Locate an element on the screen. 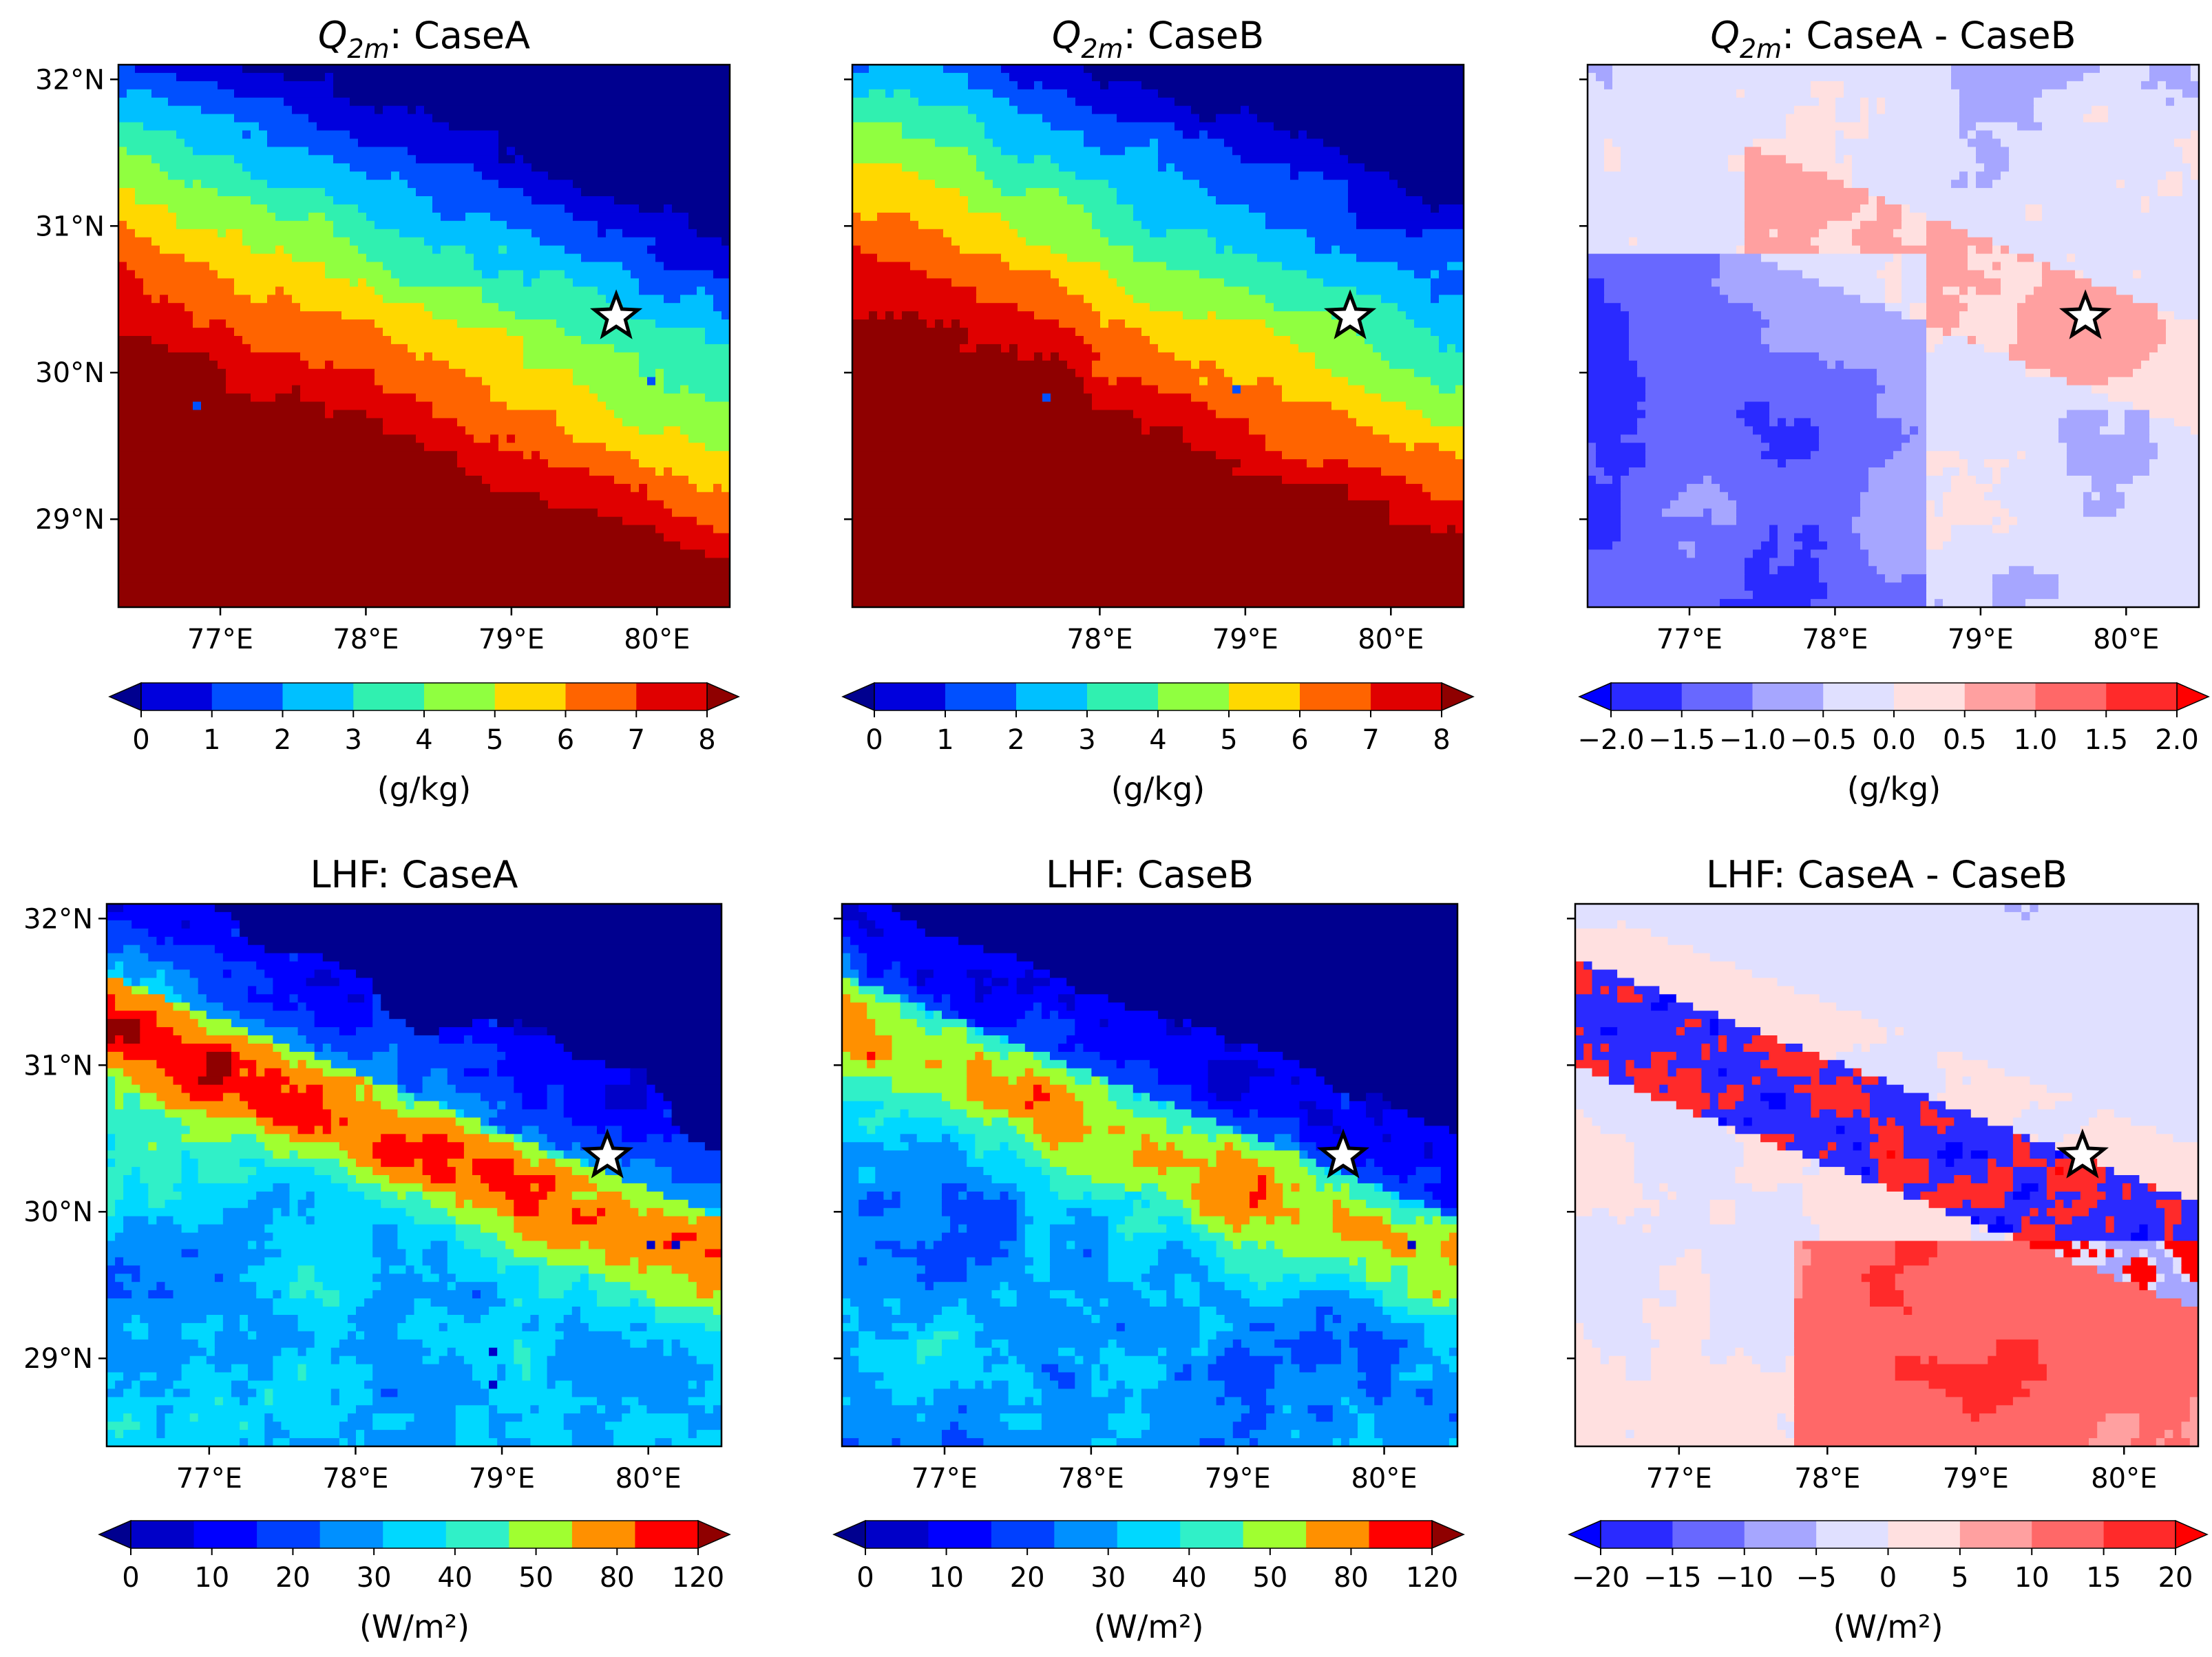 The image size is (2212, 1657). colorbar-tick-label: −1.0 is located at coordinates (1753, 740).